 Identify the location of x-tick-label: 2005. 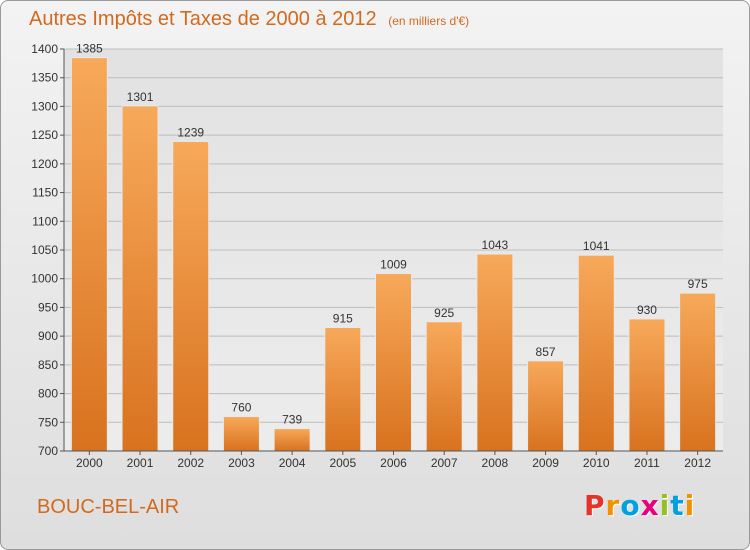
(342, 463).